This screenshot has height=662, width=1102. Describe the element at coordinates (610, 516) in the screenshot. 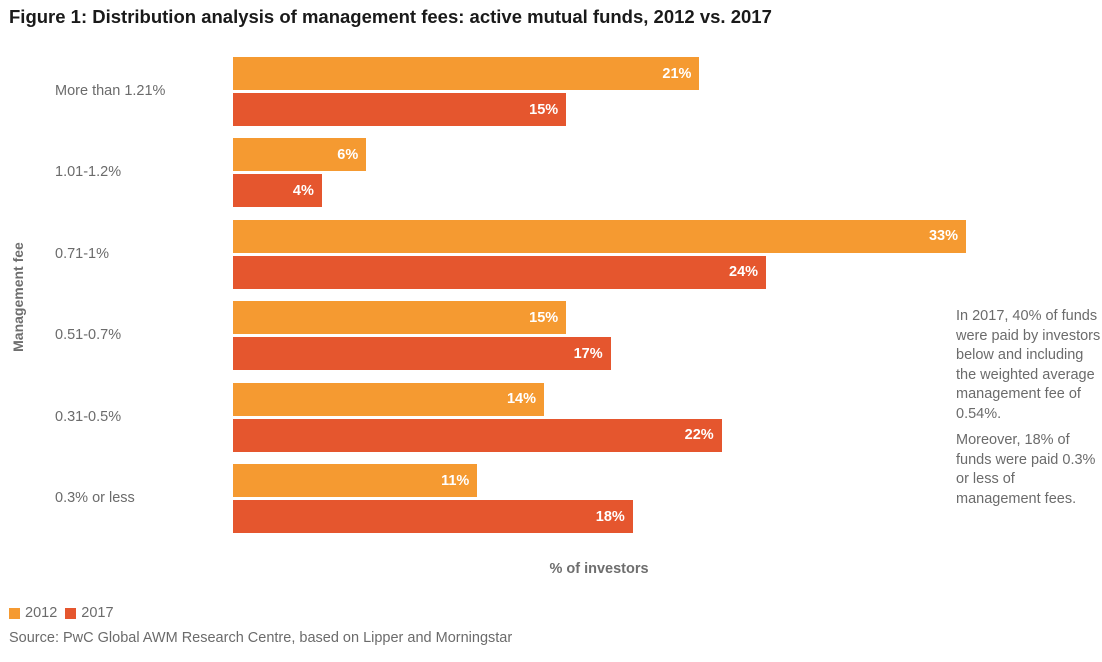

I see `data-label: 18%` at that location.